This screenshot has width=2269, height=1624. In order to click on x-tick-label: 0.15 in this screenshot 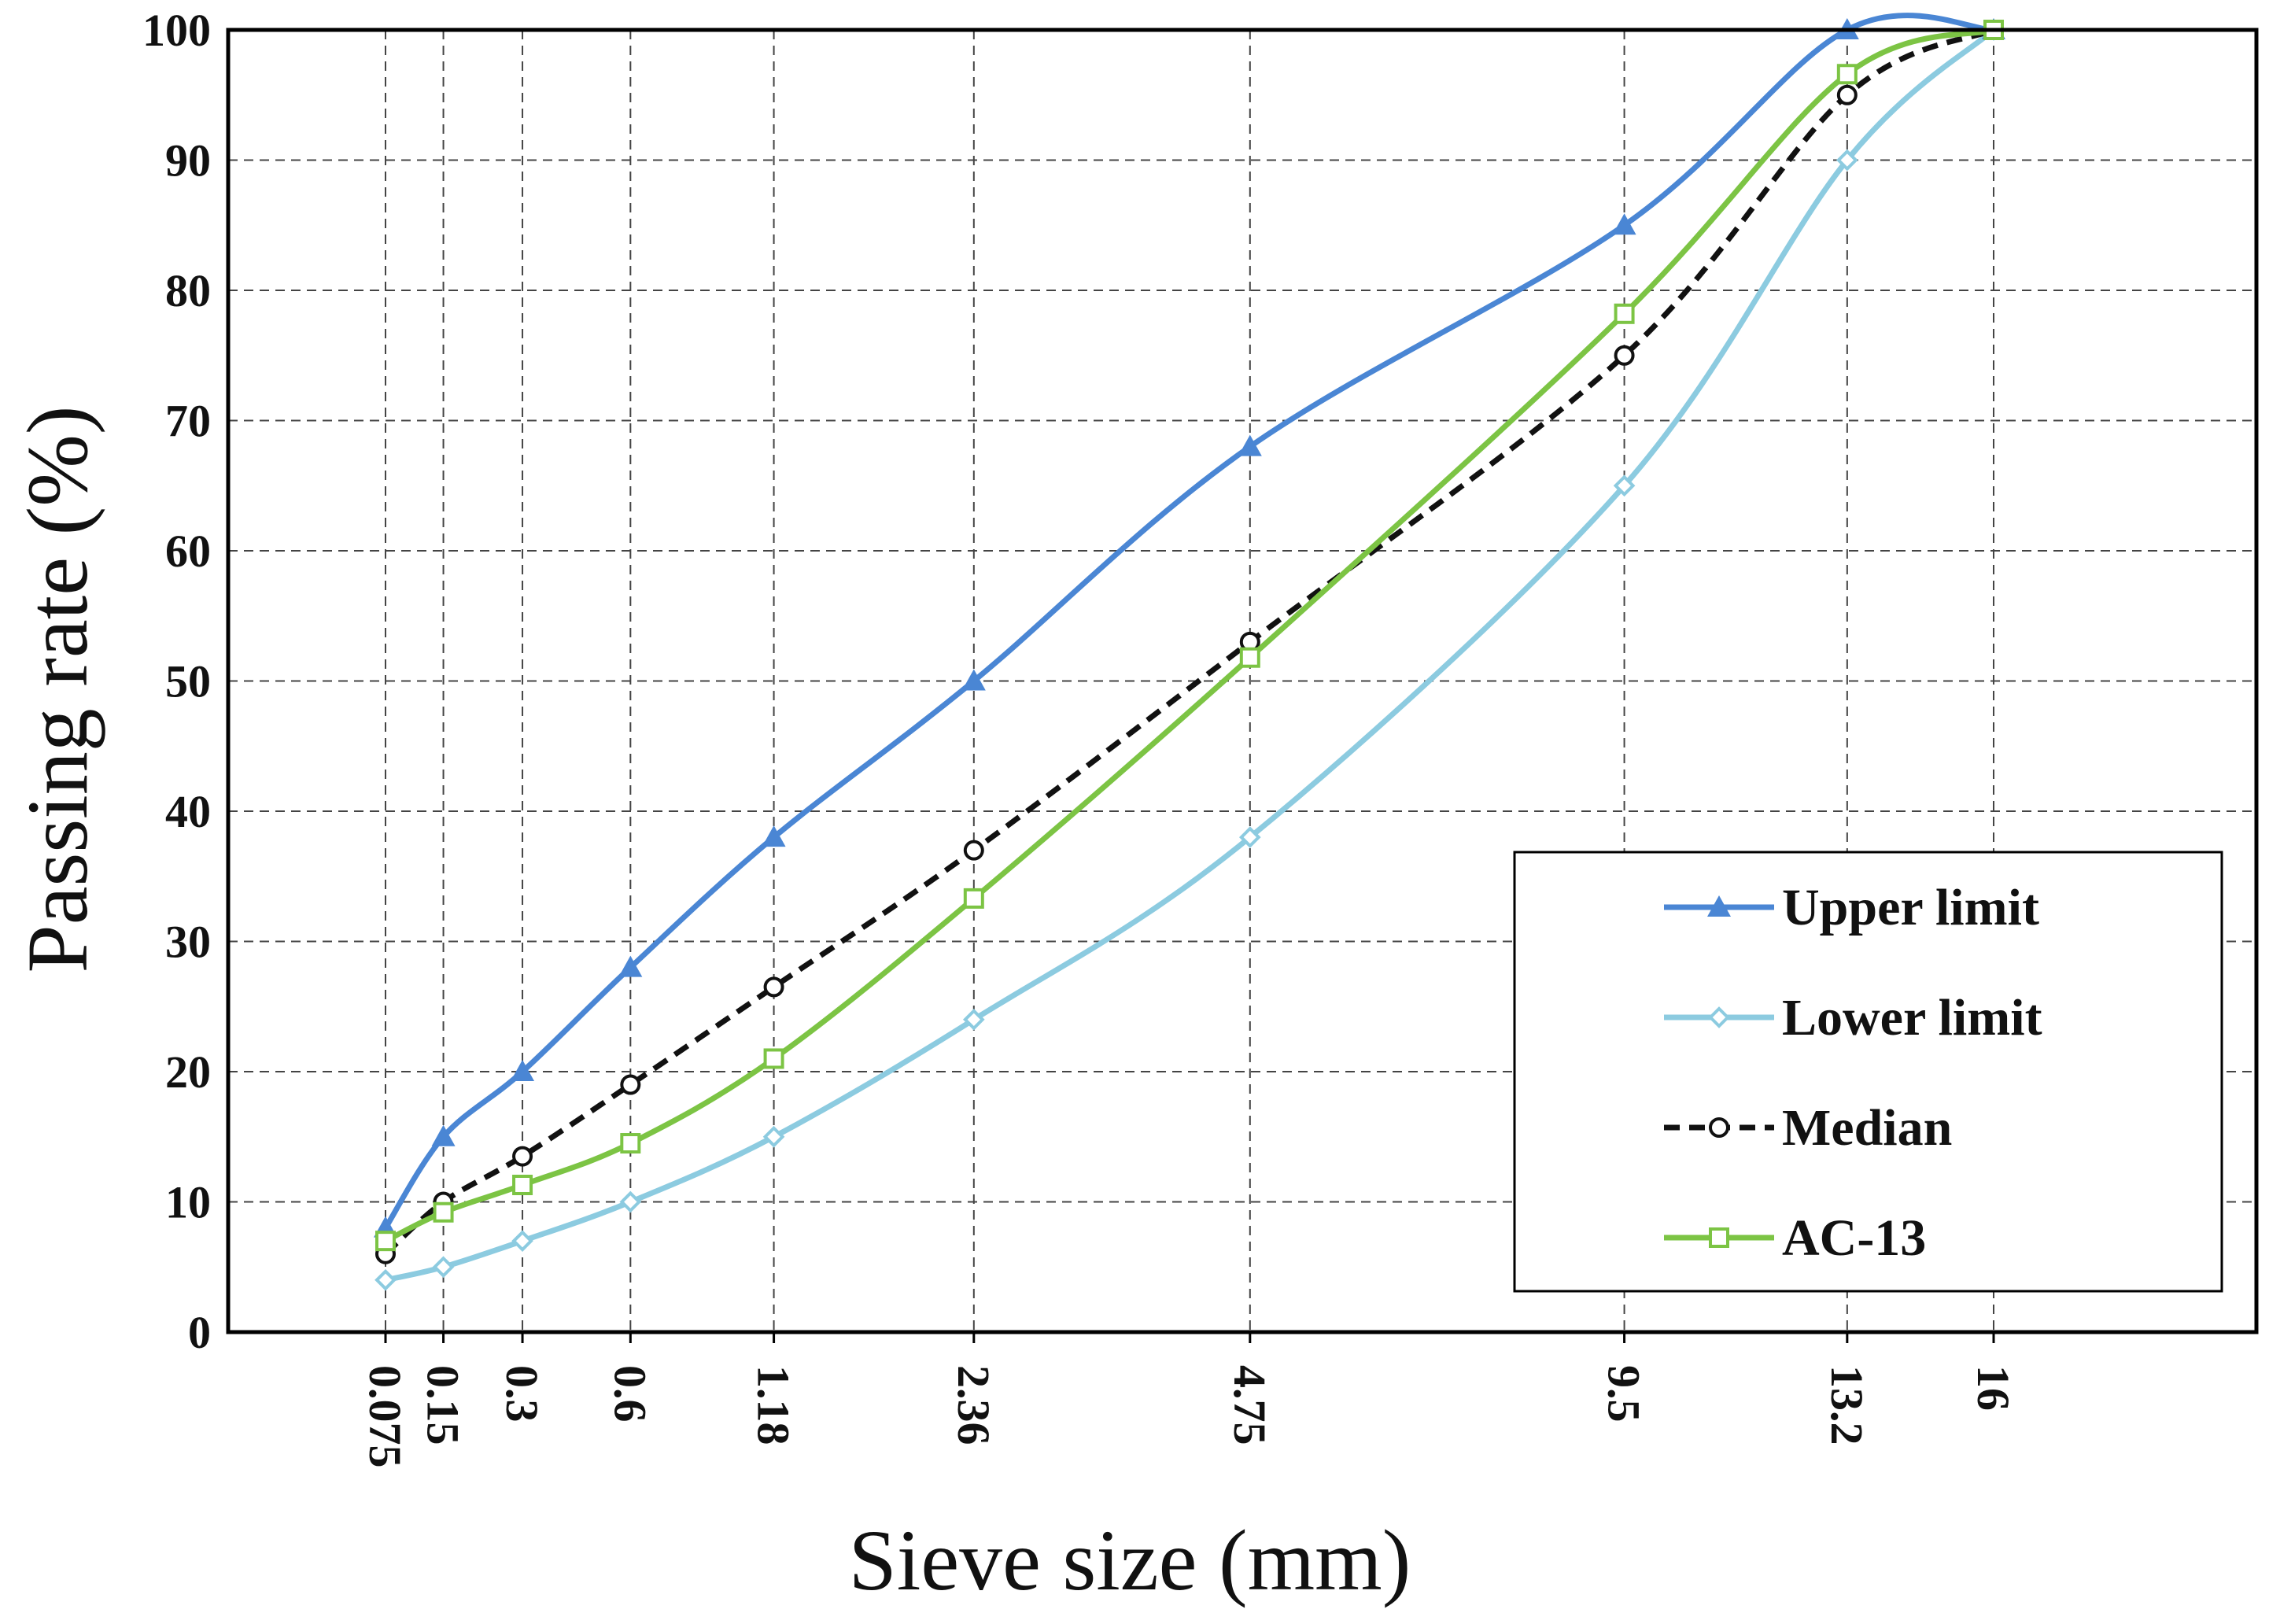, I will do `click(443, 1405)`.